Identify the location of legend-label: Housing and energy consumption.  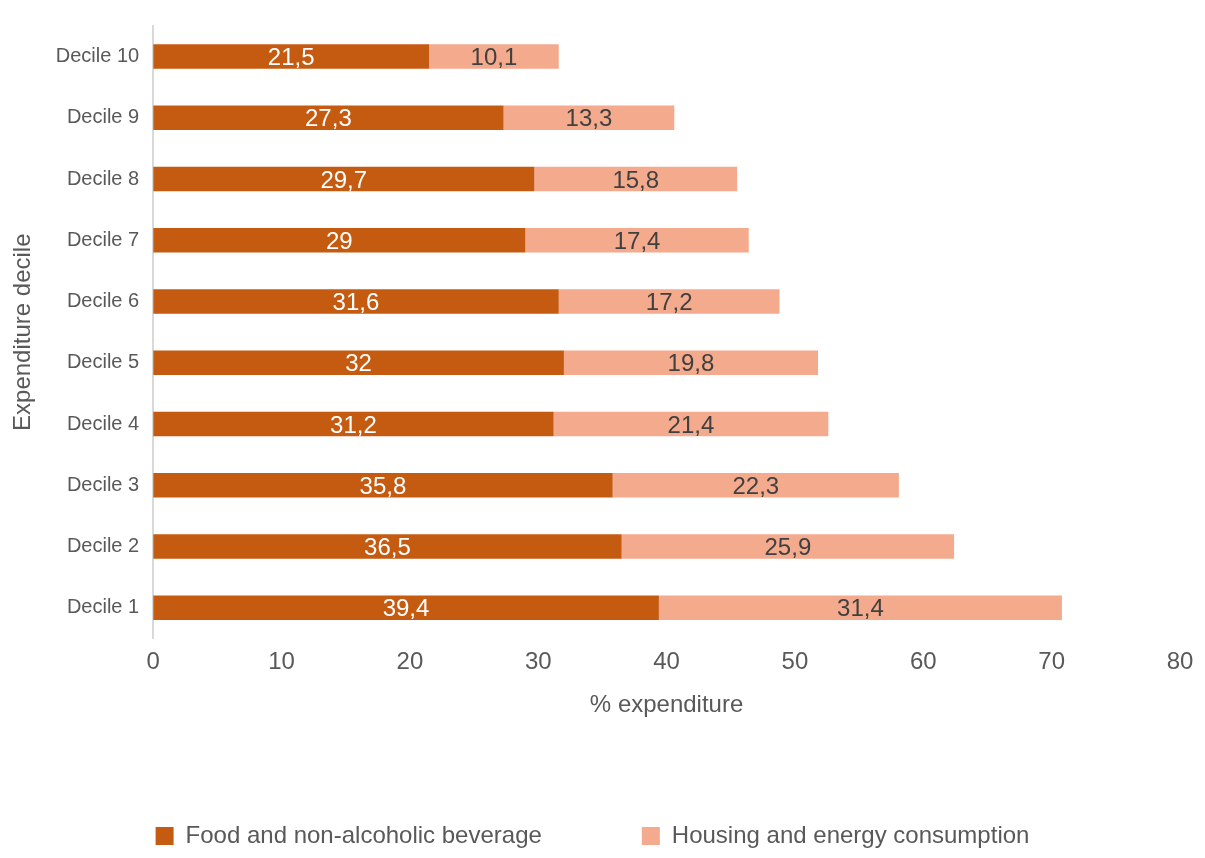
(850, 834).